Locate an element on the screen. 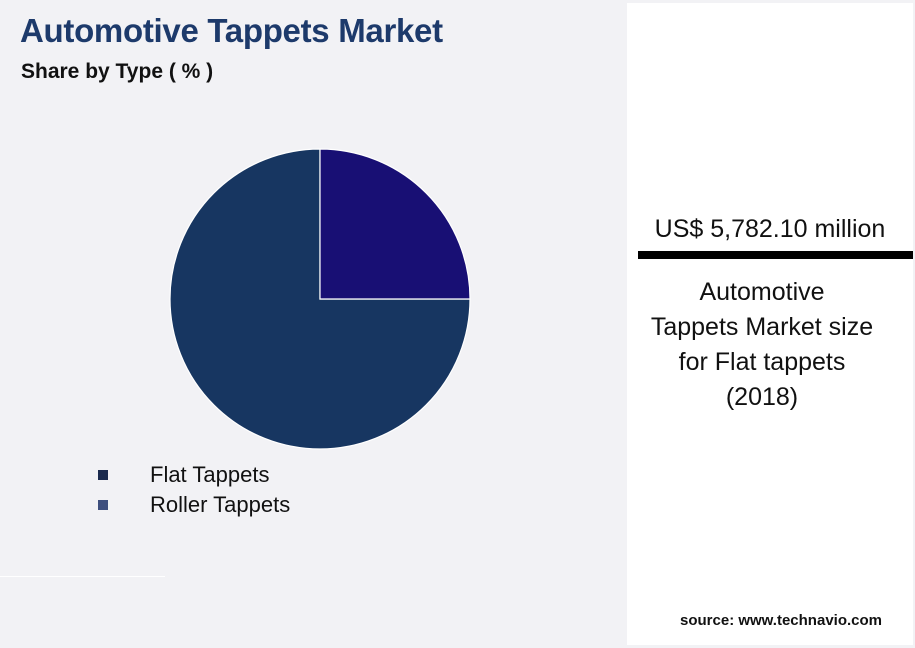 Image resolution: width=915 pixels, height=648 pixels. caption-line: (2018) is located at coordinates (762, 397).